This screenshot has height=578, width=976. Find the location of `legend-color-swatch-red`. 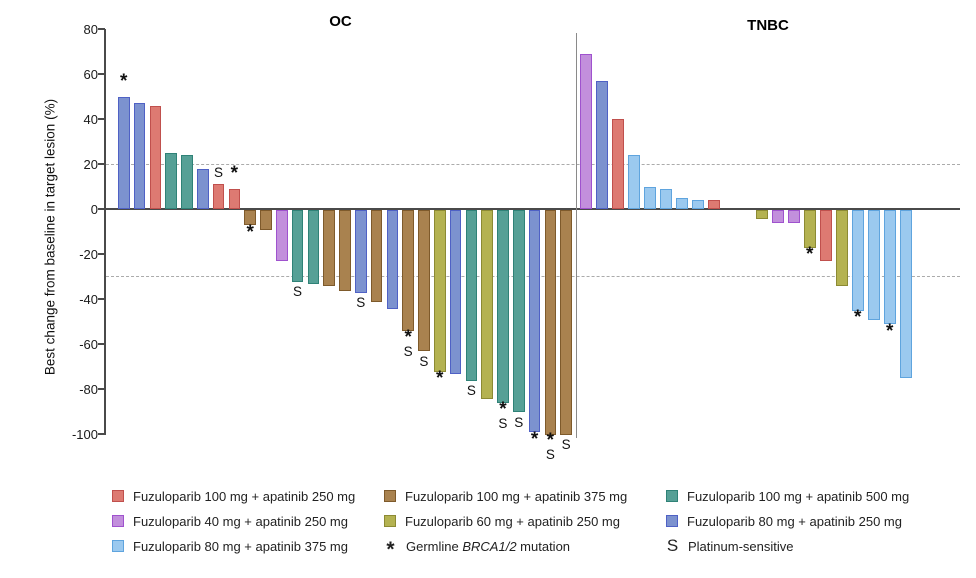

legend-color-swatch-red is located at coordinates (118, 496).